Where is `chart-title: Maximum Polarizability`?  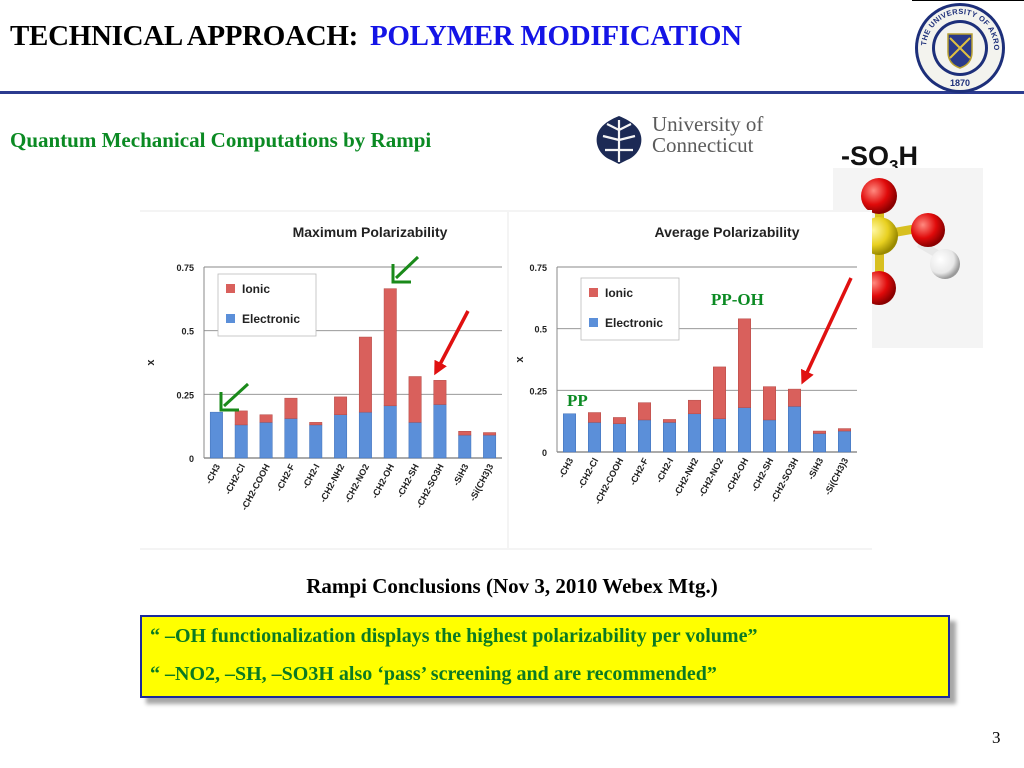
chart-title: Maximum Polarizability is located at coordinates (370, 232).